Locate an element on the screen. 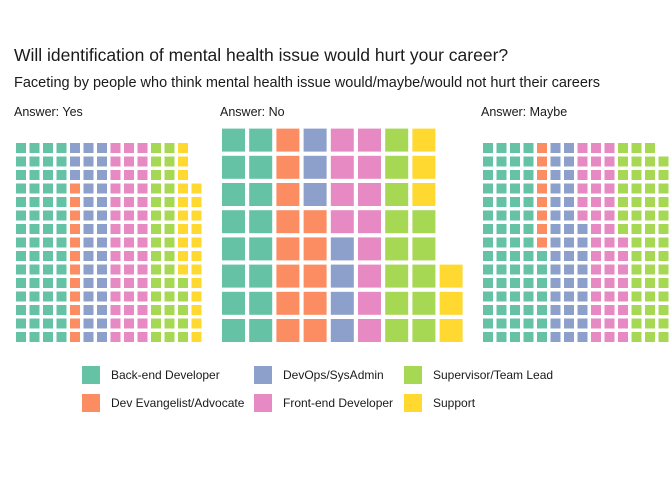 The width and height of the screenshot is (672, 480). legend-label: Front-end Developer is located at coordinates (338, 403).